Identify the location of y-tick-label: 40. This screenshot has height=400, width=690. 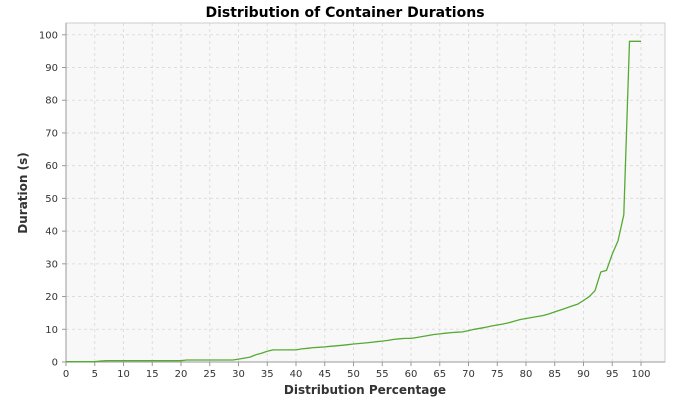
(51, 232).